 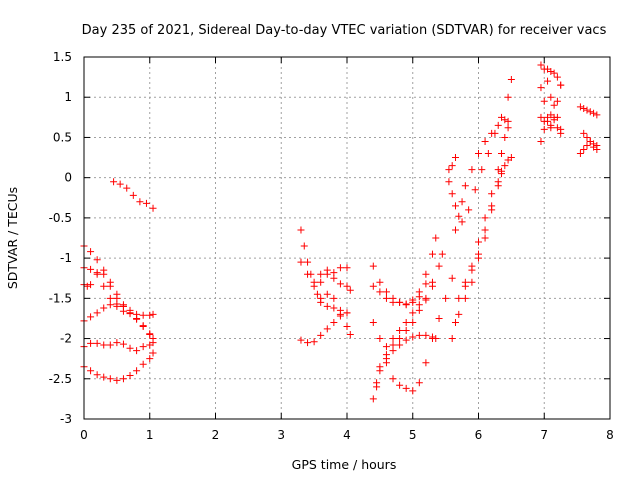 I want to click on series-arc-w, so click(x=483, y=228).